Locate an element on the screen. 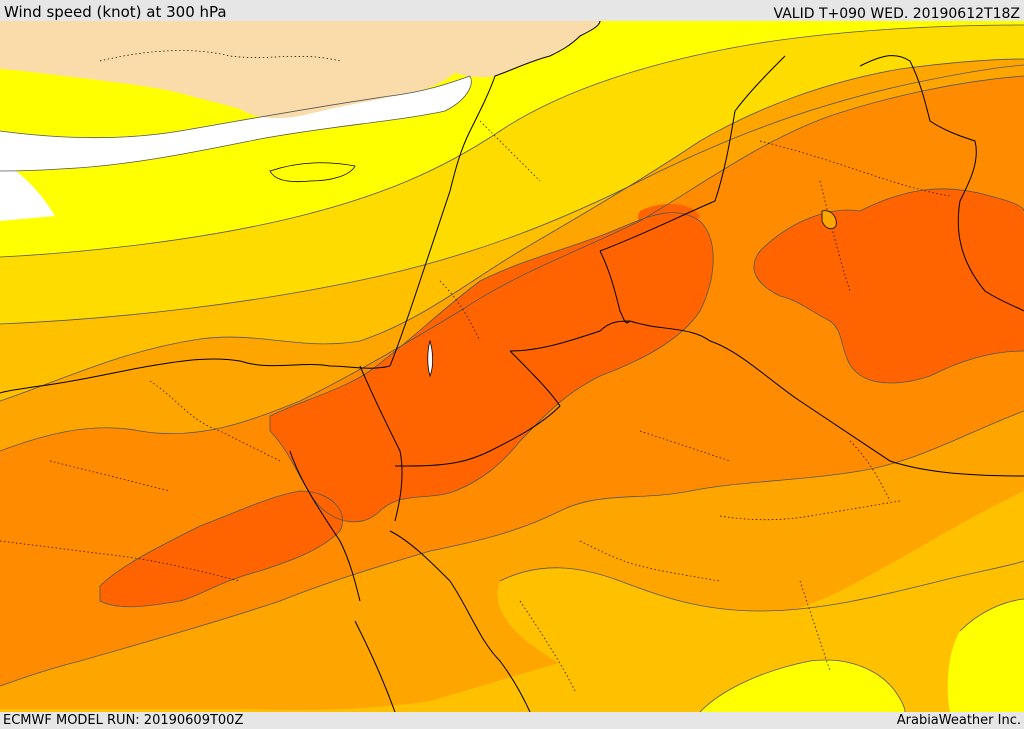 The height and width of the screenshot is (729, 1024). wind-band-level-1-southeast is located at coordinates (985, 655).